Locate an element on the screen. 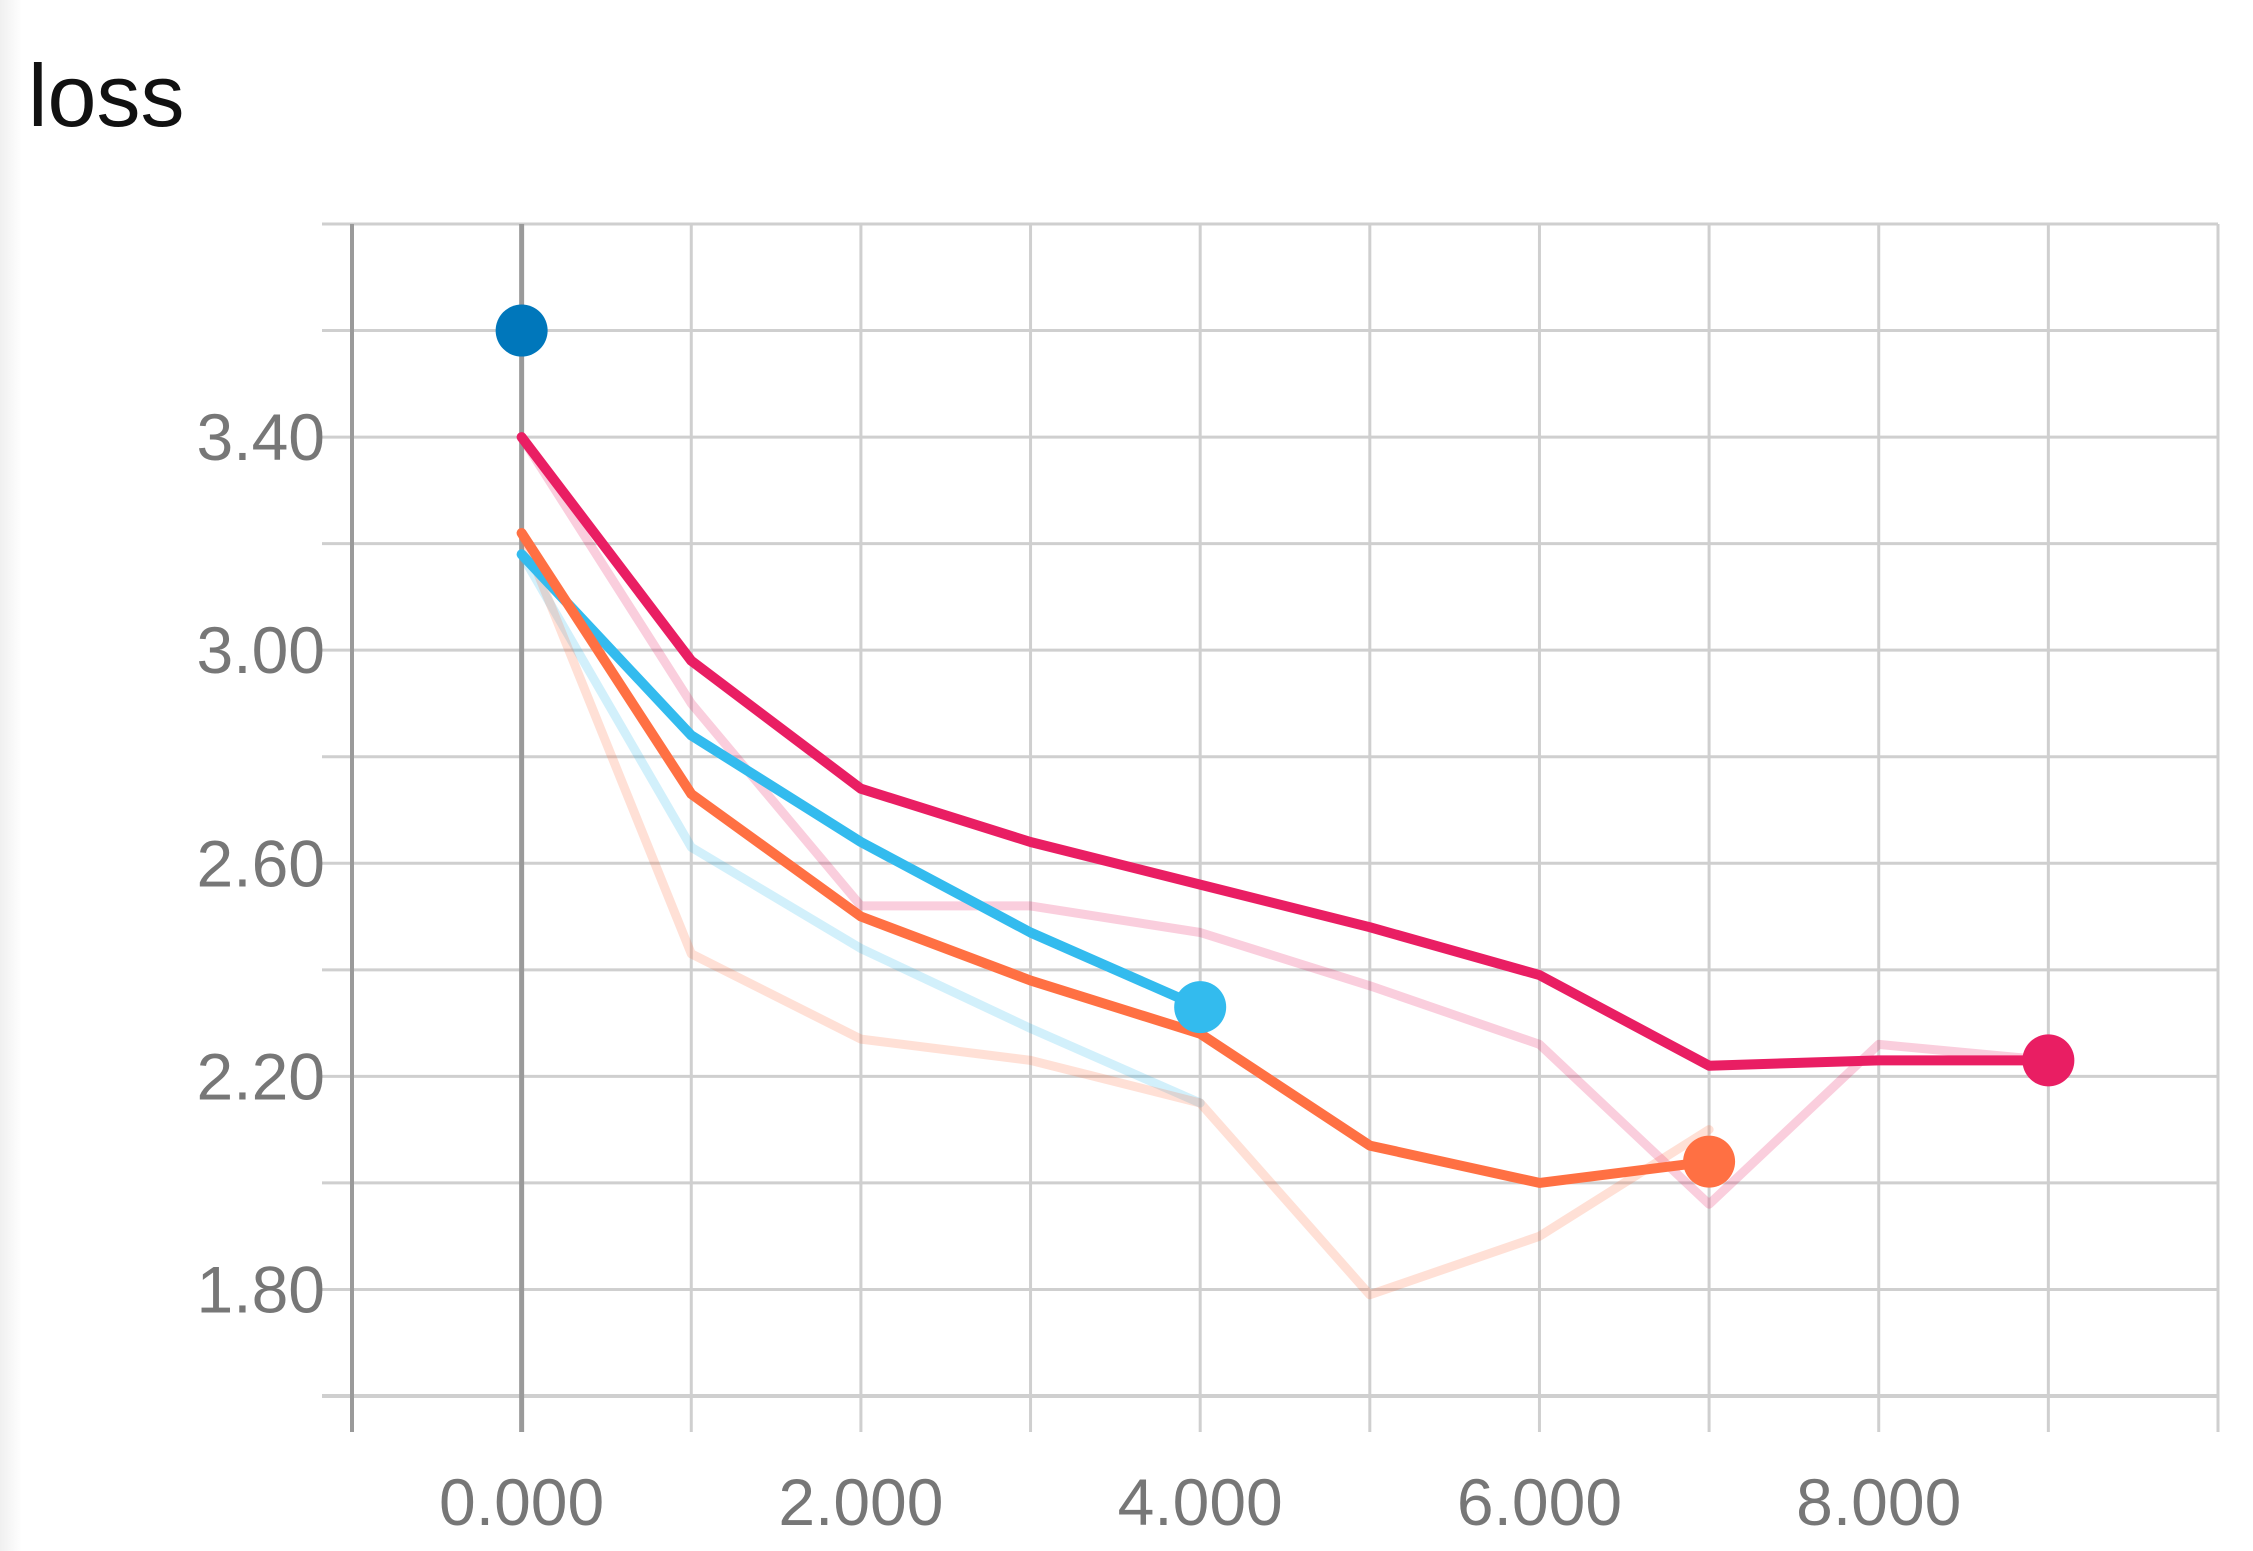 The image size is (2253, 1551). y-tick-label: 1.80 is located at coordinates (261, 1289).